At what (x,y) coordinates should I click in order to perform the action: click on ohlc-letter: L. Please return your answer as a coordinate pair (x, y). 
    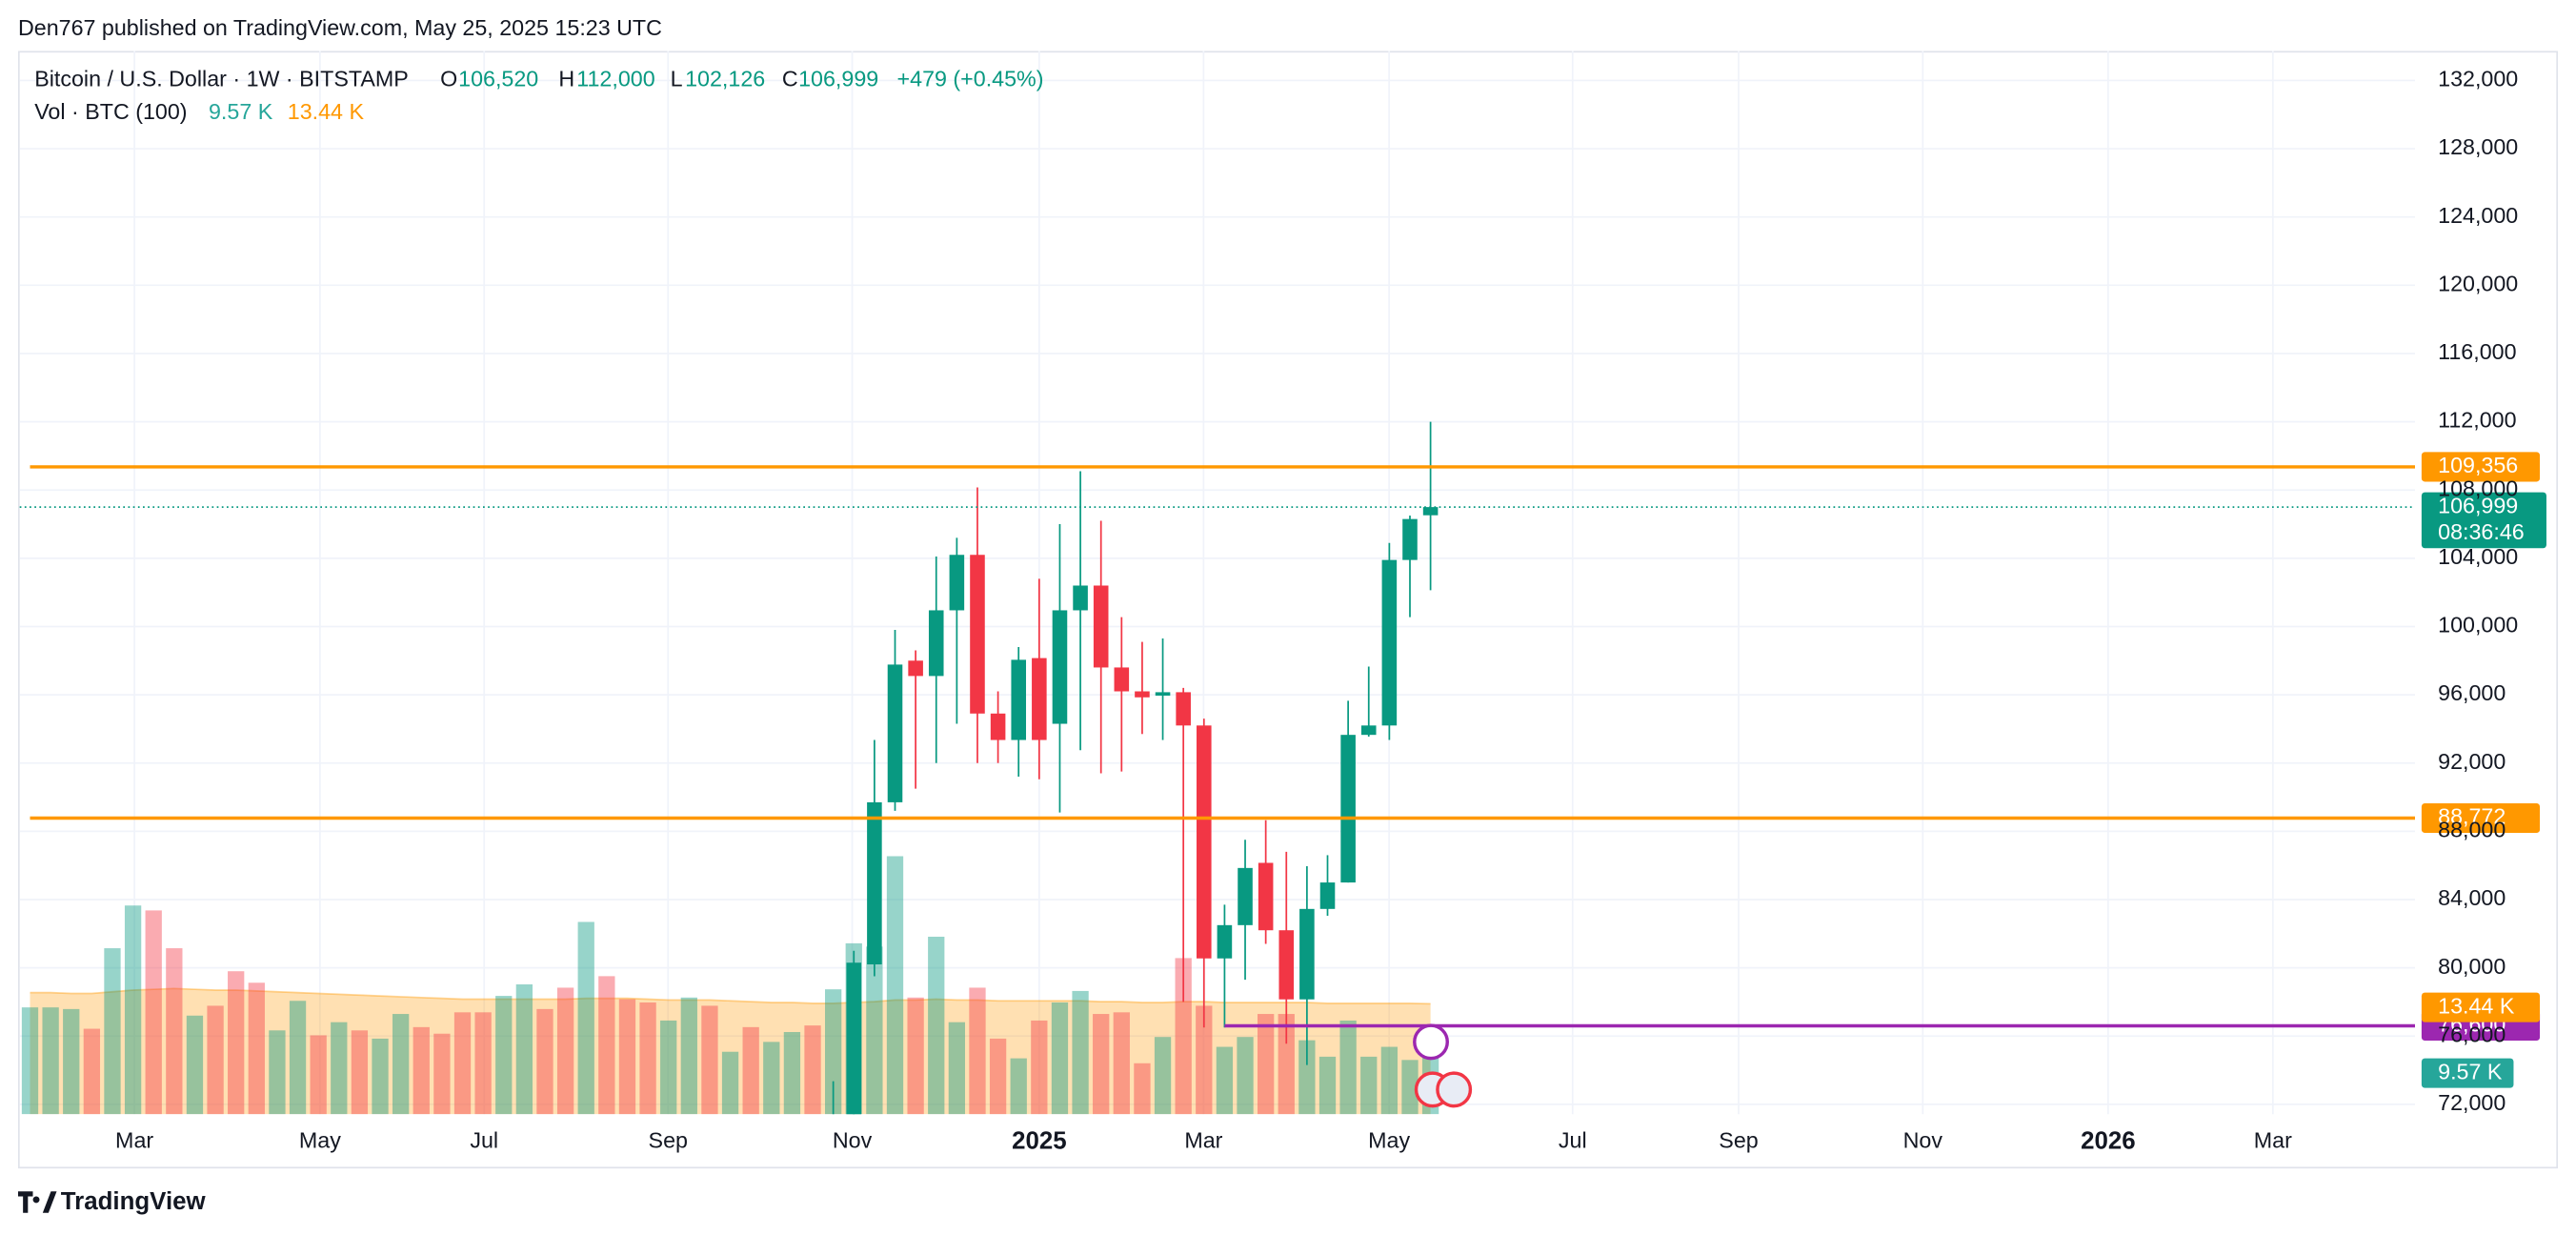
    Looking at the image, I should click on (677, 79).